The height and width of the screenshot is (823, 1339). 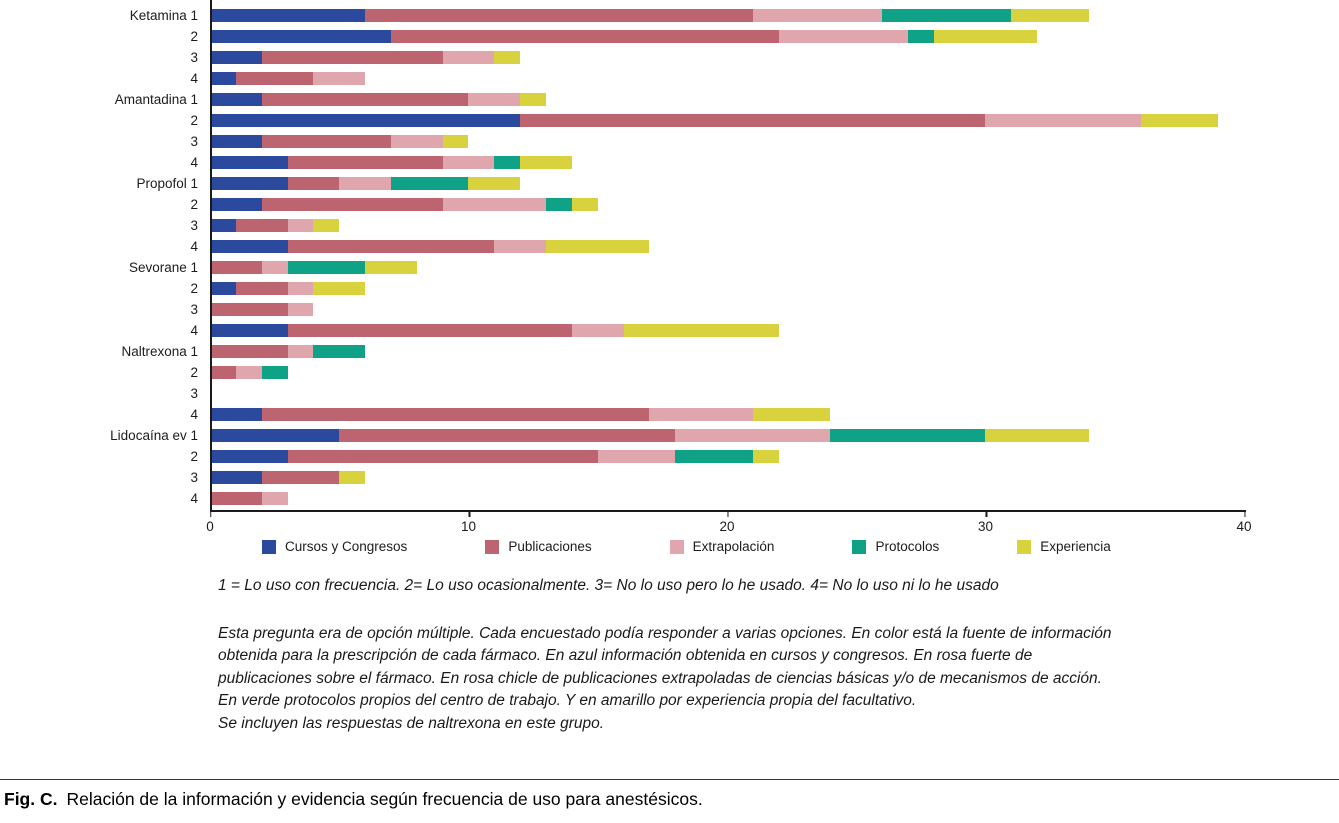 I want to click on x-tick-label: 10, so click(x=468, y=522).